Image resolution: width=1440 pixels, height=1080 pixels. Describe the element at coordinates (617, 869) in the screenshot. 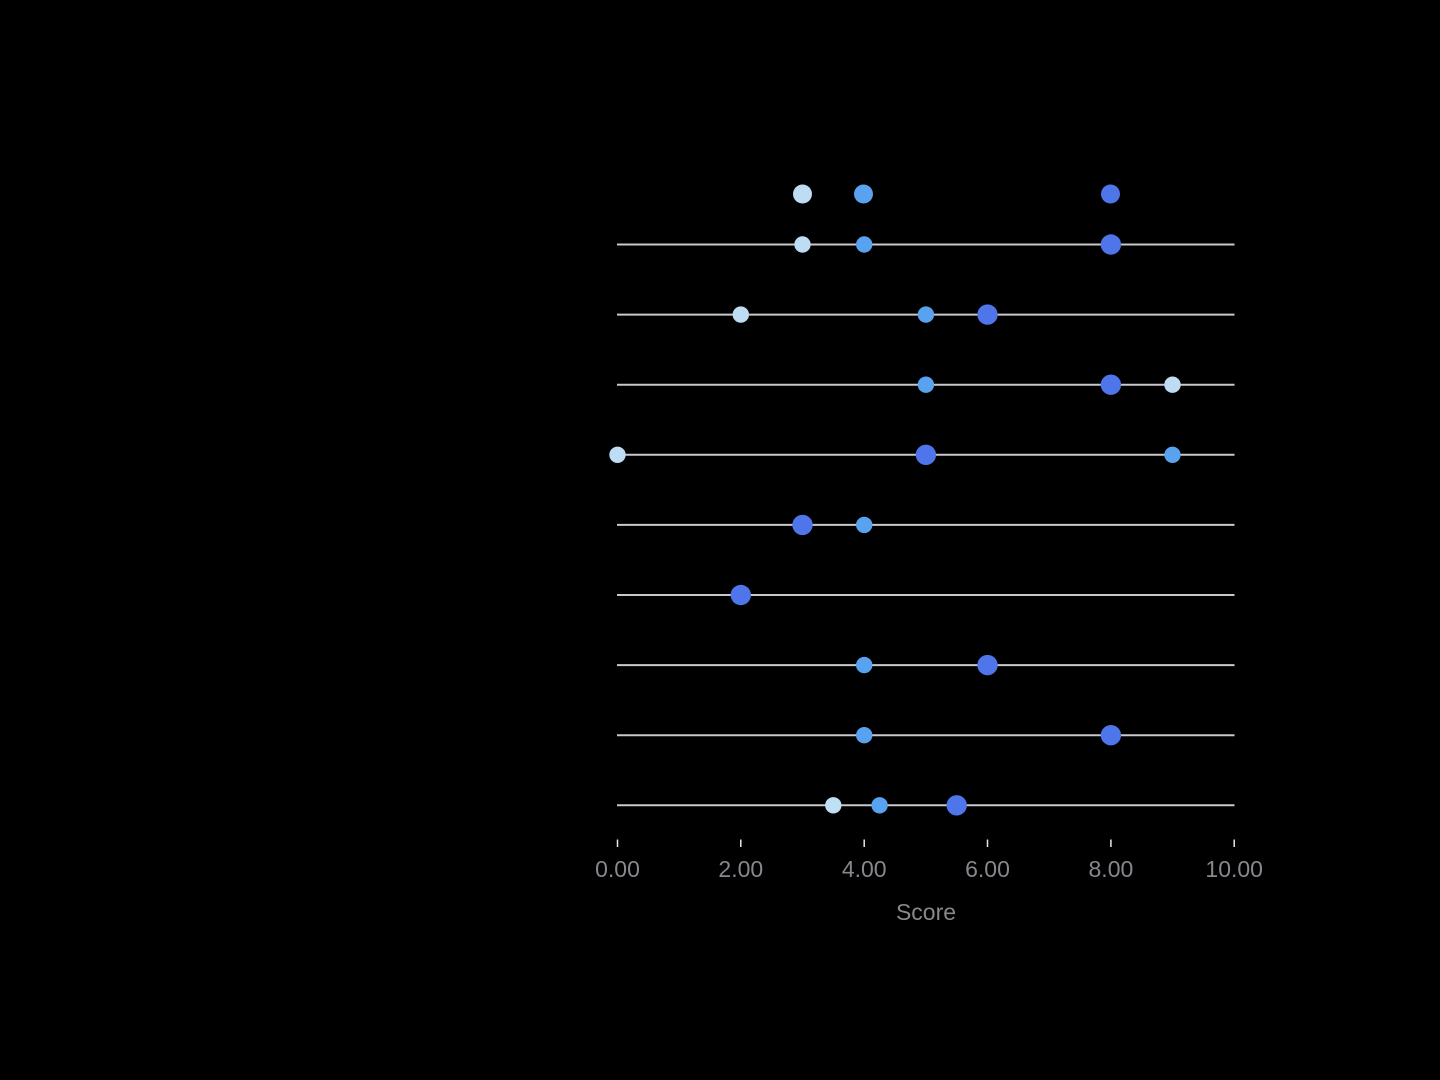

I see `svg-text: 0.00` at that location.